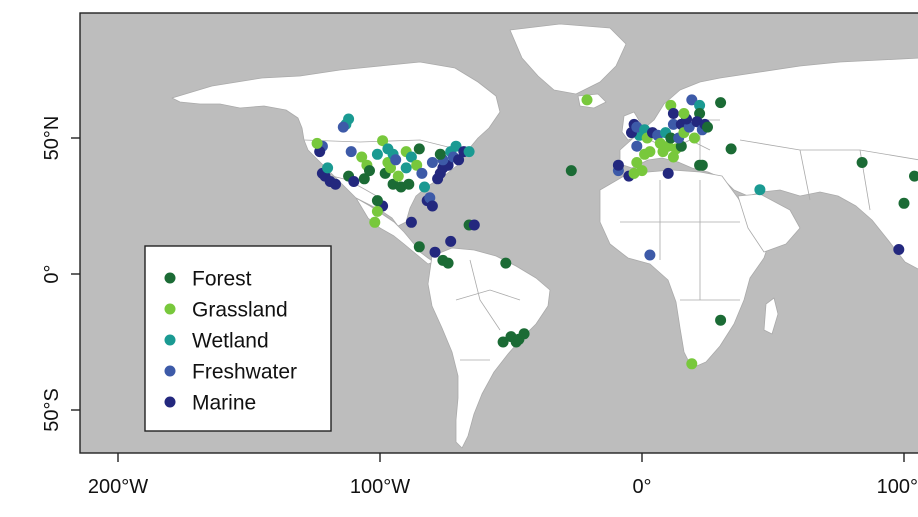 The image size is (918, 517). What do you see at coordinates (224, 403) in the screenshot?
I see `legend-label-marine: Marine` at bounding box center [224, 403].